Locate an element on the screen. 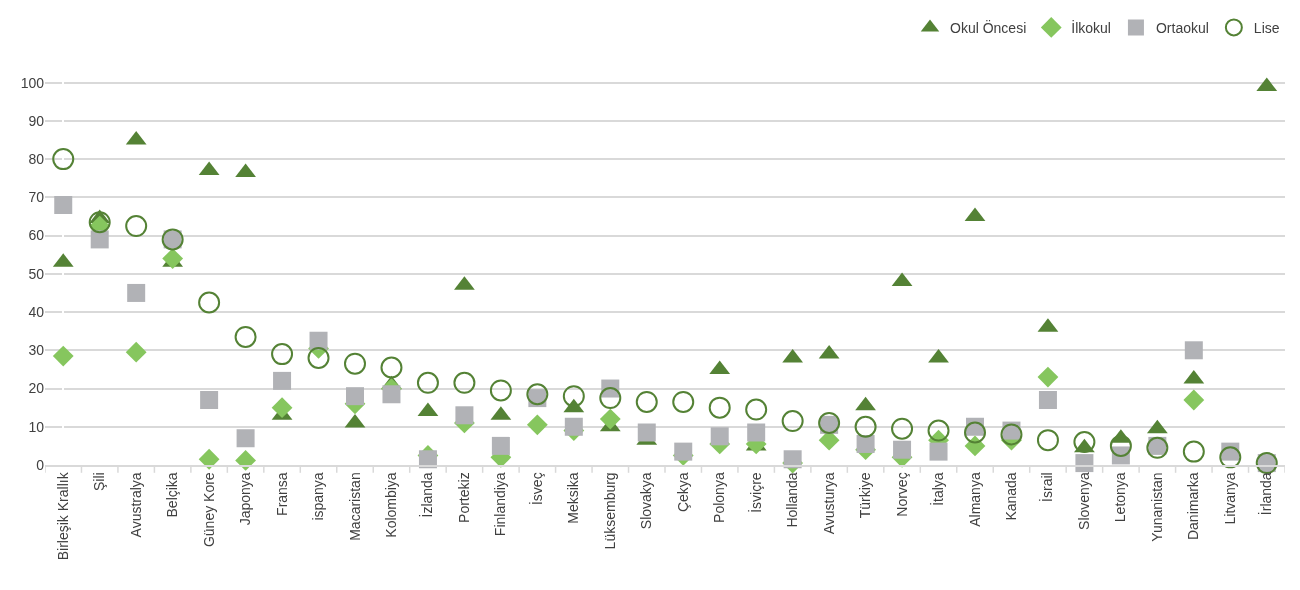  y-tick-label: 10 is located at coordinates (36, 426).